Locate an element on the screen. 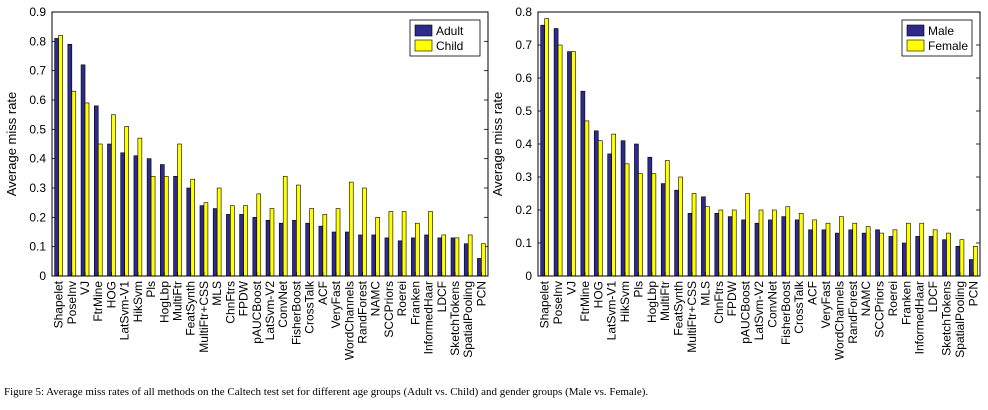 The image size is (988, 410). bar-adult-acf is located at coordinates (321, 251).